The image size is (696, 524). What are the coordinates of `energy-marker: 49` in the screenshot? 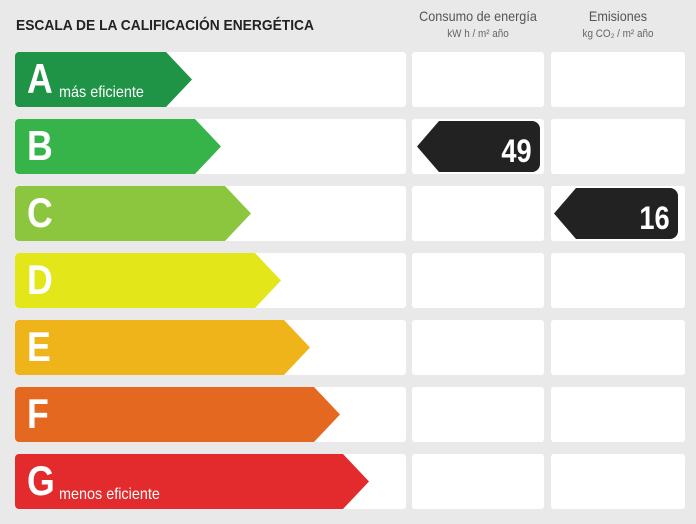 It's located at (478, 146).